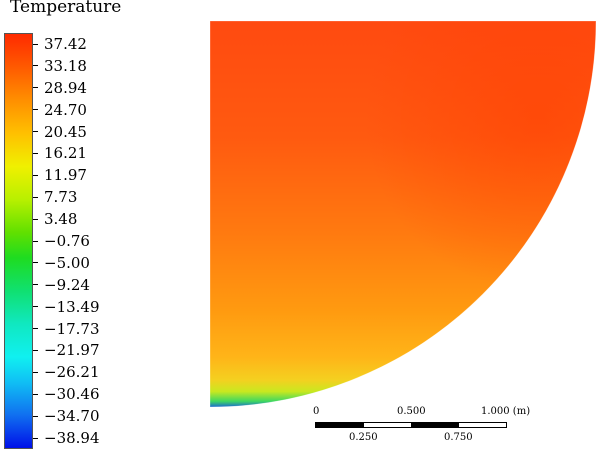 The height and width of the screenshot is (453, 600). What do you see at coordinates (363, 437) in the screenshot?
I see `scale-label-0-250: 0.250` at bounding box center [363, 437].